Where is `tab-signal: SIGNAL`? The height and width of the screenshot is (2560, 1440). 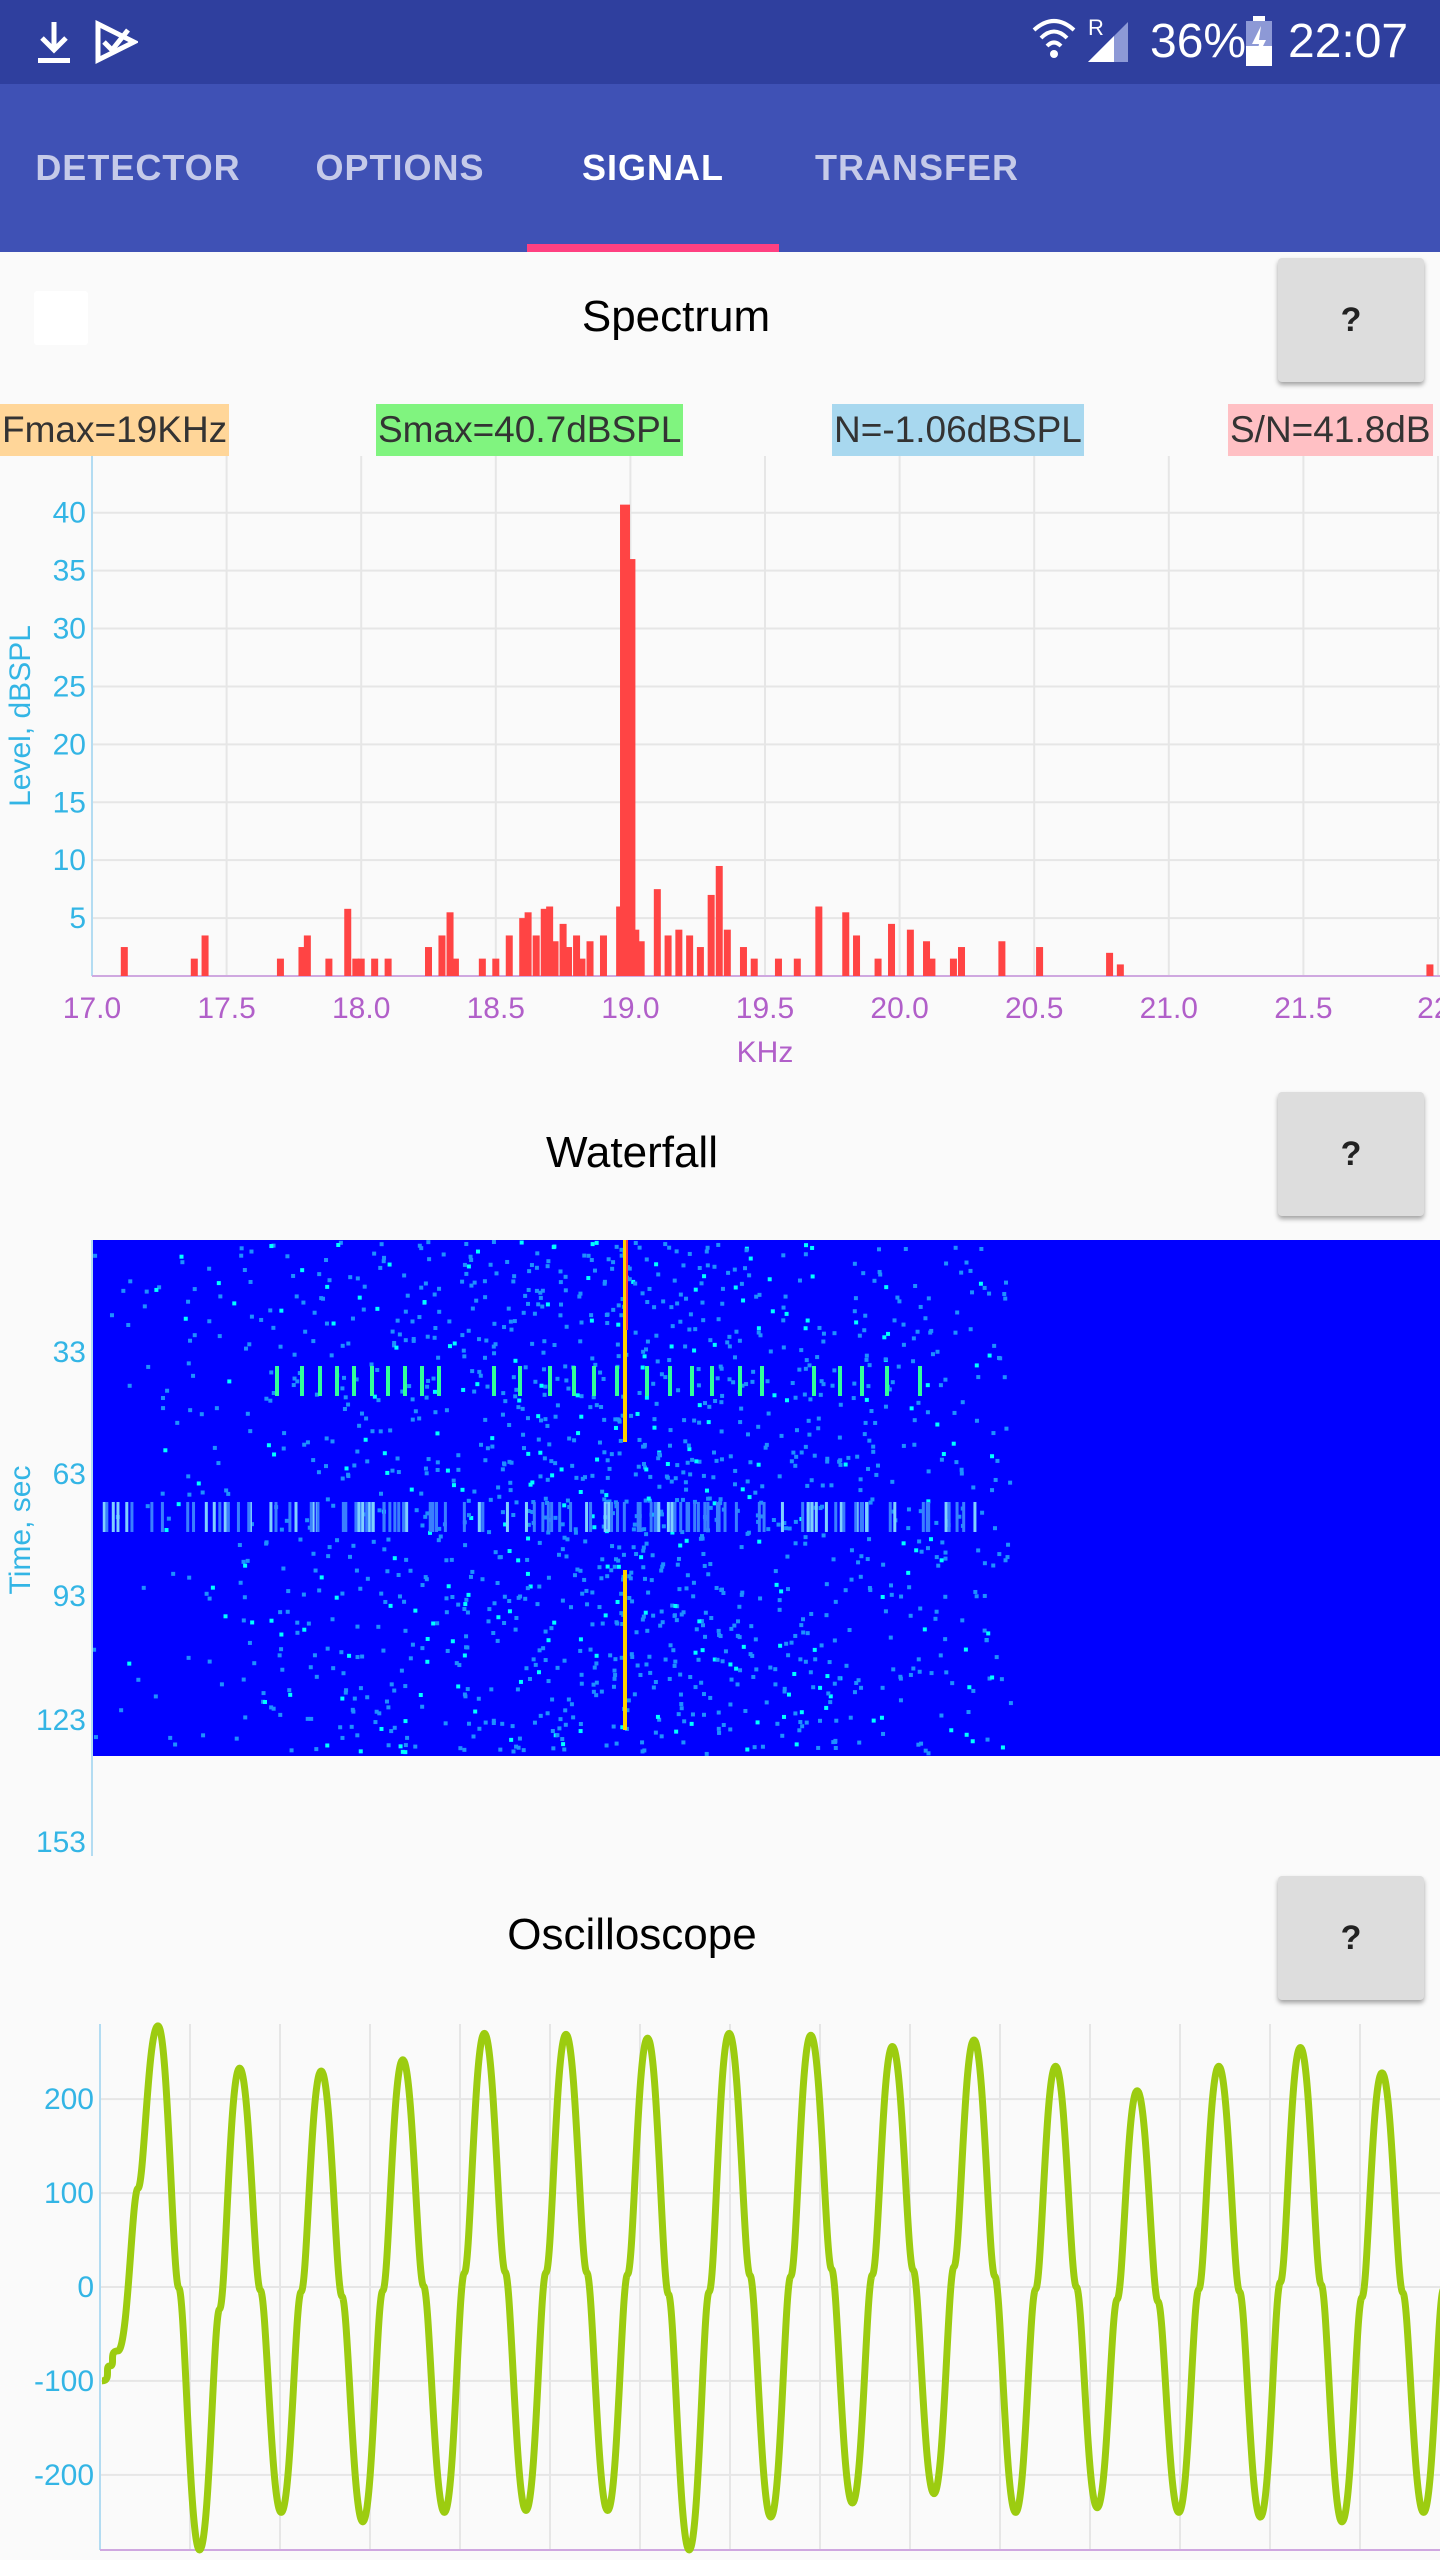
tab-signal: SIGNAL is located at coordinates (652, 167).